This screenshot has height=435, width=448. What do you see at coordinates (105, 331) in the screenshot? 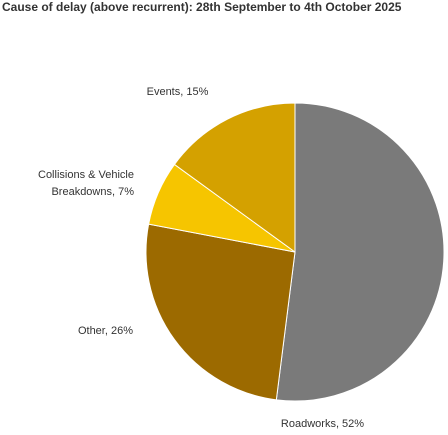
I see `slice-label: Other, 26%` at bounding box center [105, 331].